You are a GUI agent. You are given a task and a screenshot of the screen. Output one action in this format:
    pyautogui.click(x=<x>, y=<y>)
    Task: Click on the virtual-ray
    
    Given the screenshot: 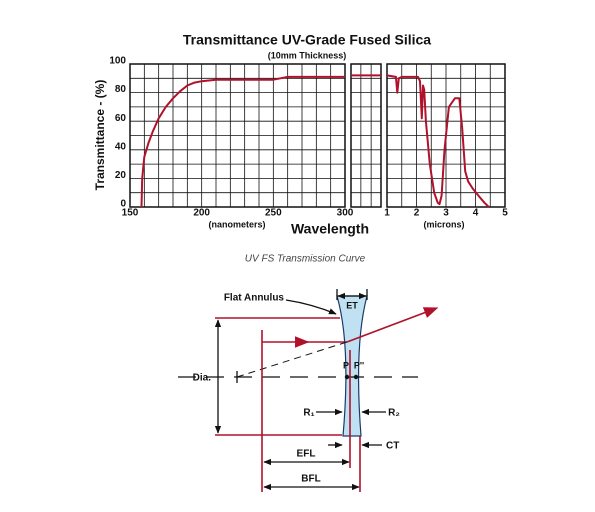 What is the action you would take?
    pyautogui.click(x=292, y=359)
    